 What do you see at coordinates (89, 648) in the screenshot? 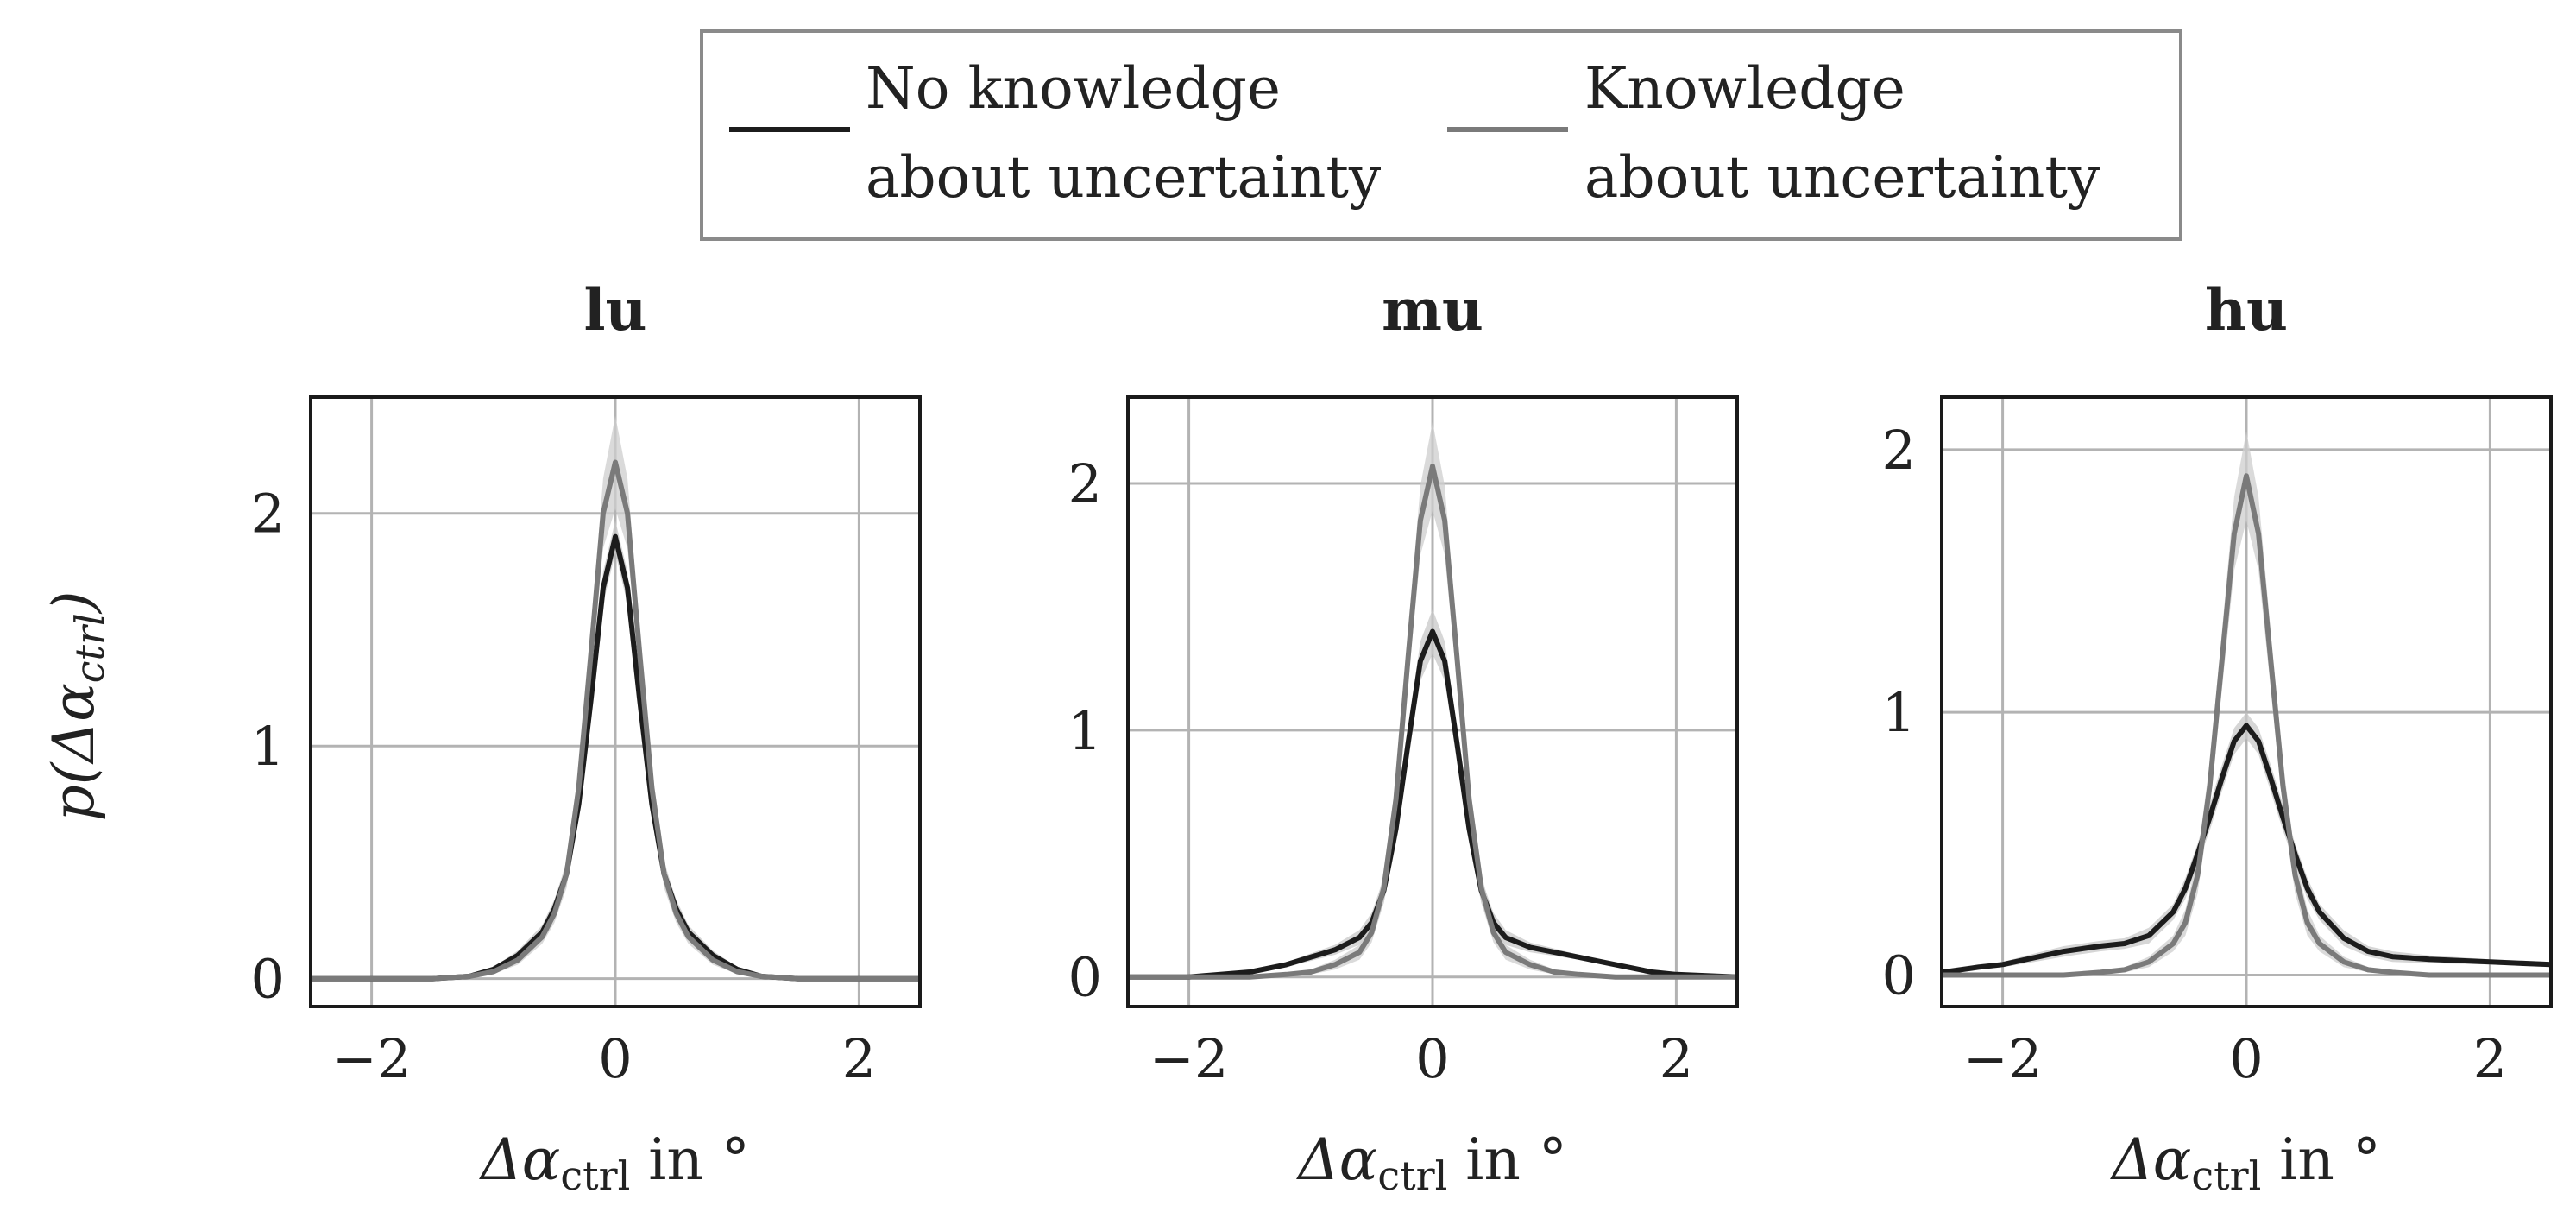
I see `y-axis-label-sub: ctrl` at bounding box center [89, 648].